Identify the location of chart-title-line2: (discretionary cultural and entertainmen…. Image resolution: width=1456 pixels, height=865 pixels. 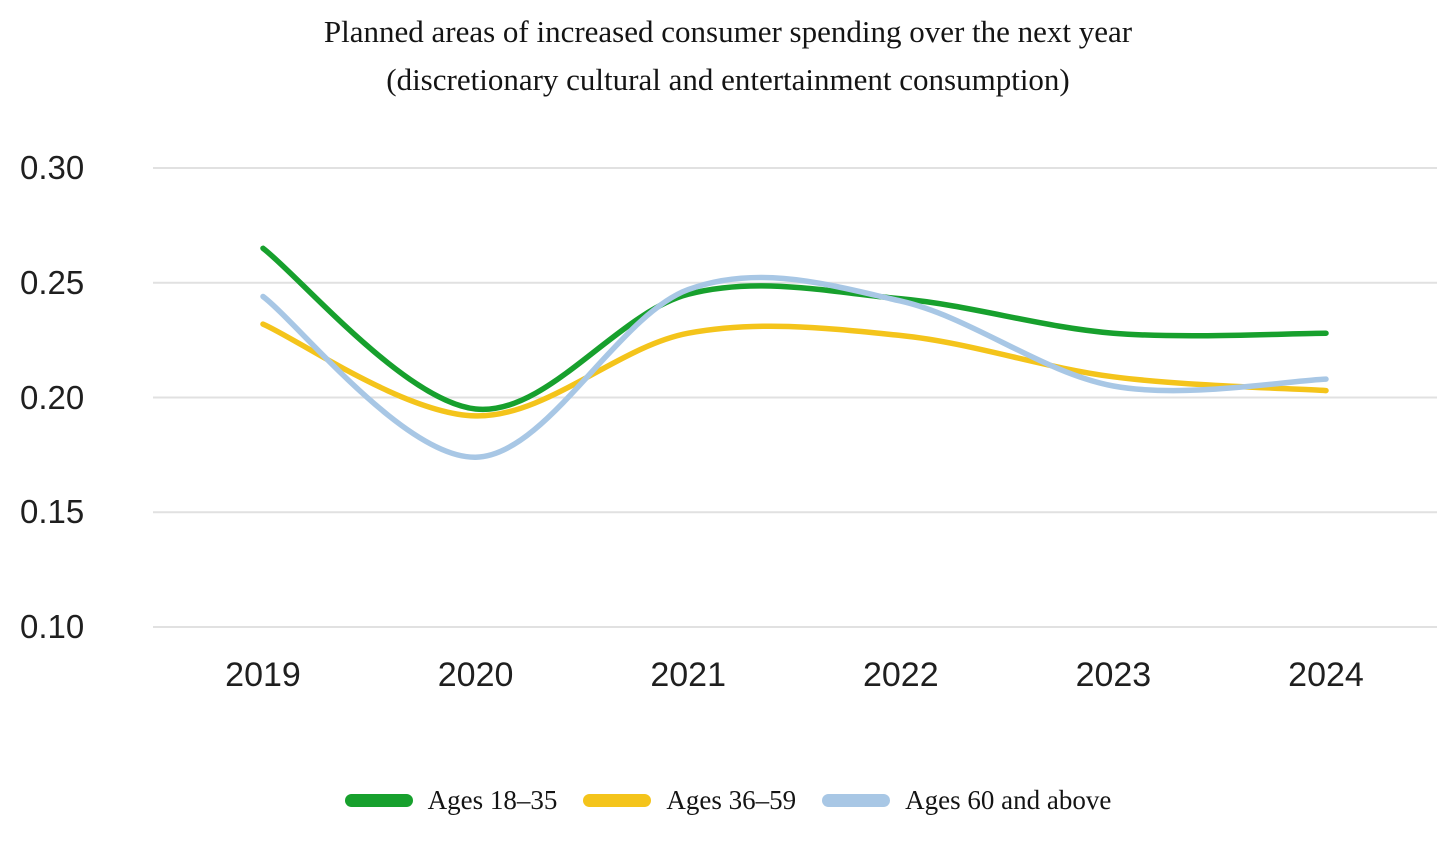
(728, 79).